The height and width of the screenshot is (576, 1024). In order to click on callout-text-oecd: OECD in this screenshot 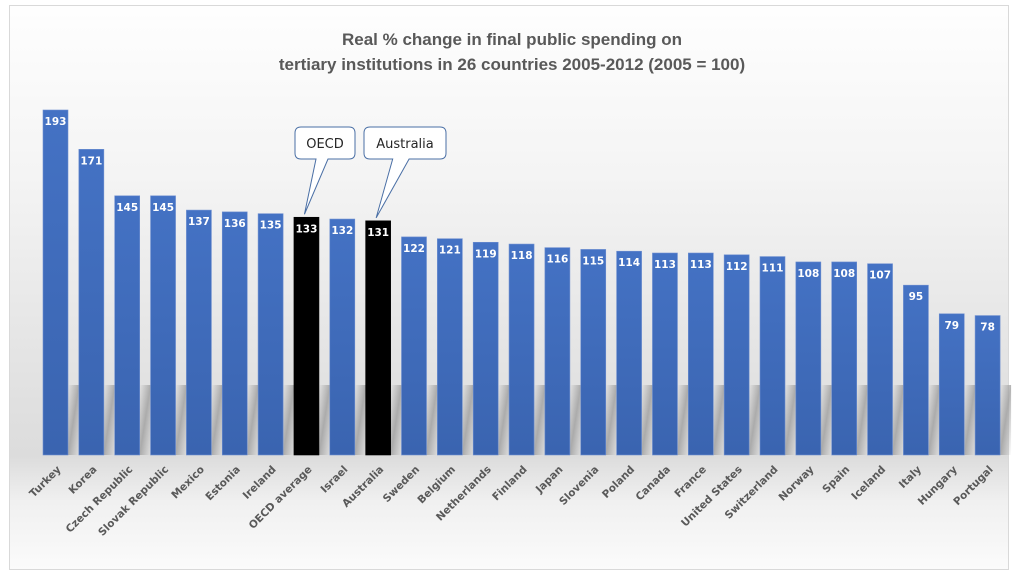, I will do `click(325, 144)`.